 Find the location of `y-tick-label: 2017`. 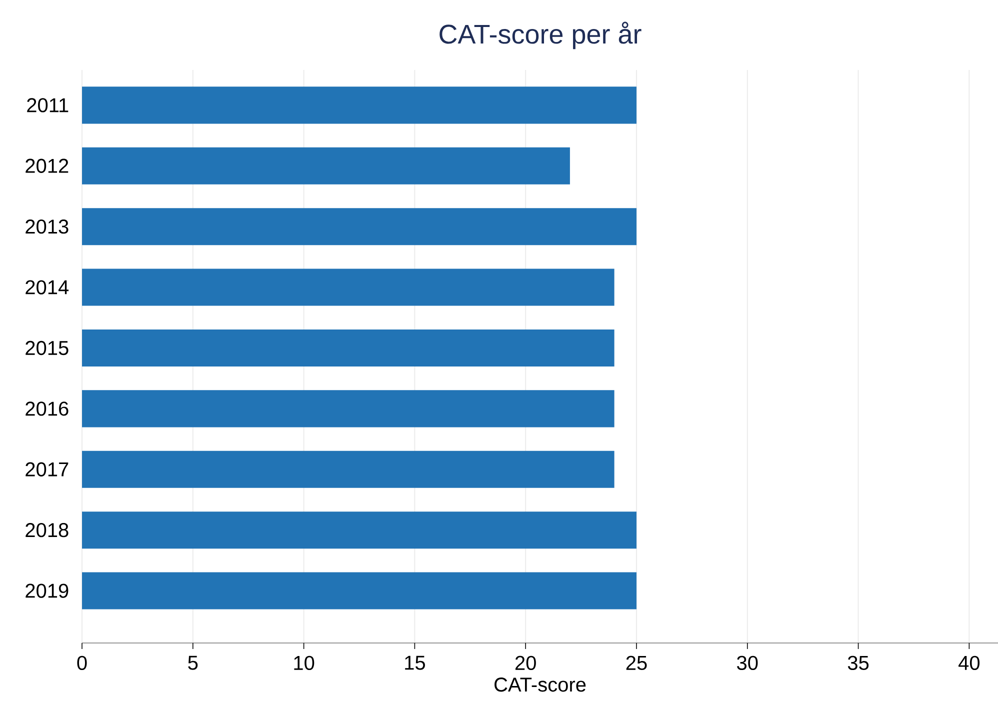

y-tick-label: 2017 is located at coordinates (47, 469).